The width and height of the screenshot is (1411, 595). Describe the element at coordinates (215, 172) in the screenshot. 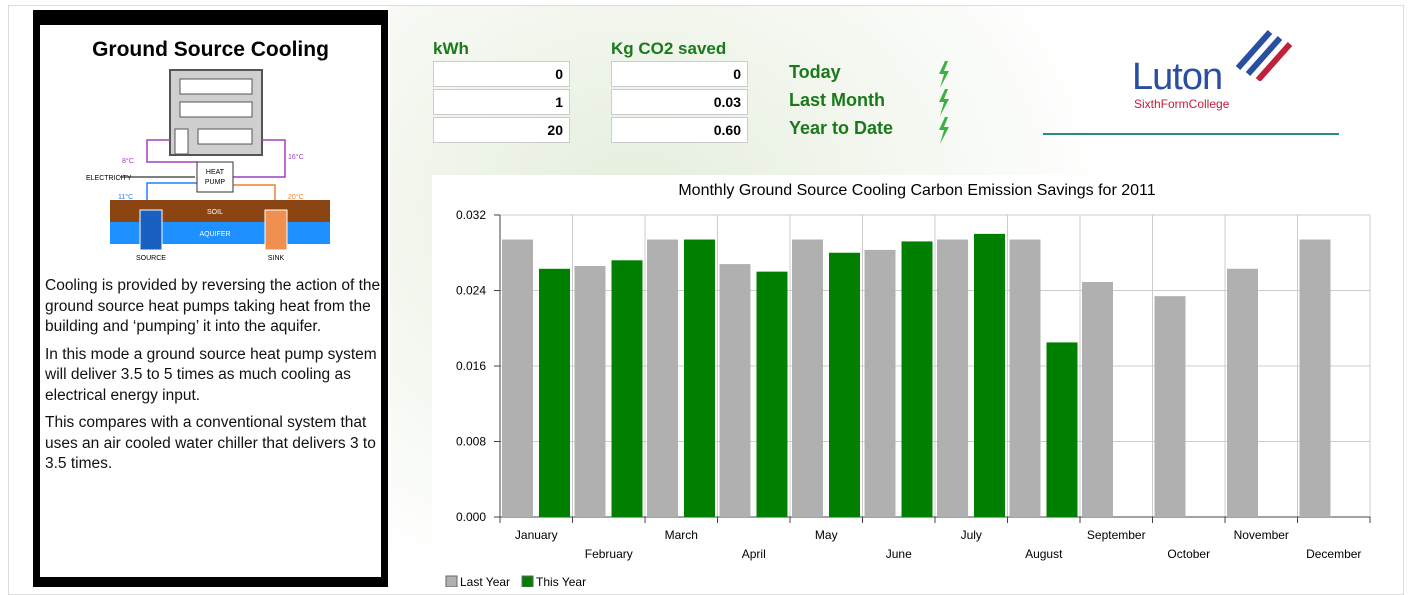

I see `label: HEAT` at that location.